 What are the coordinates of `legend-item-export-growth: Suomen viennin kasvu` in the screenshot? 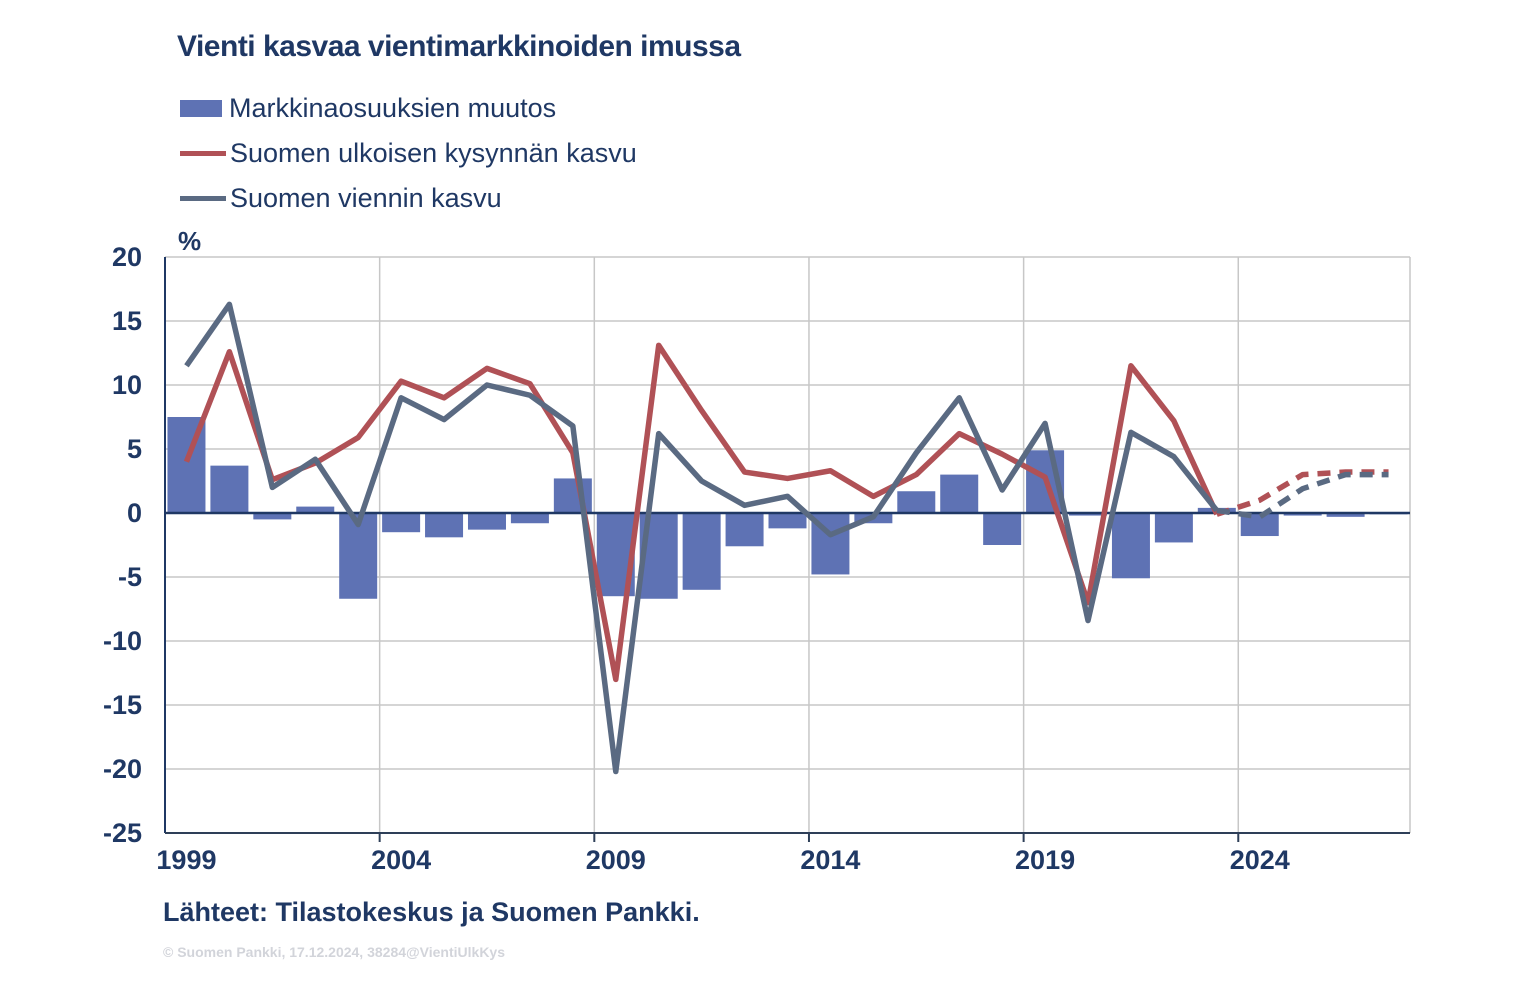 It's located at (408, 198).